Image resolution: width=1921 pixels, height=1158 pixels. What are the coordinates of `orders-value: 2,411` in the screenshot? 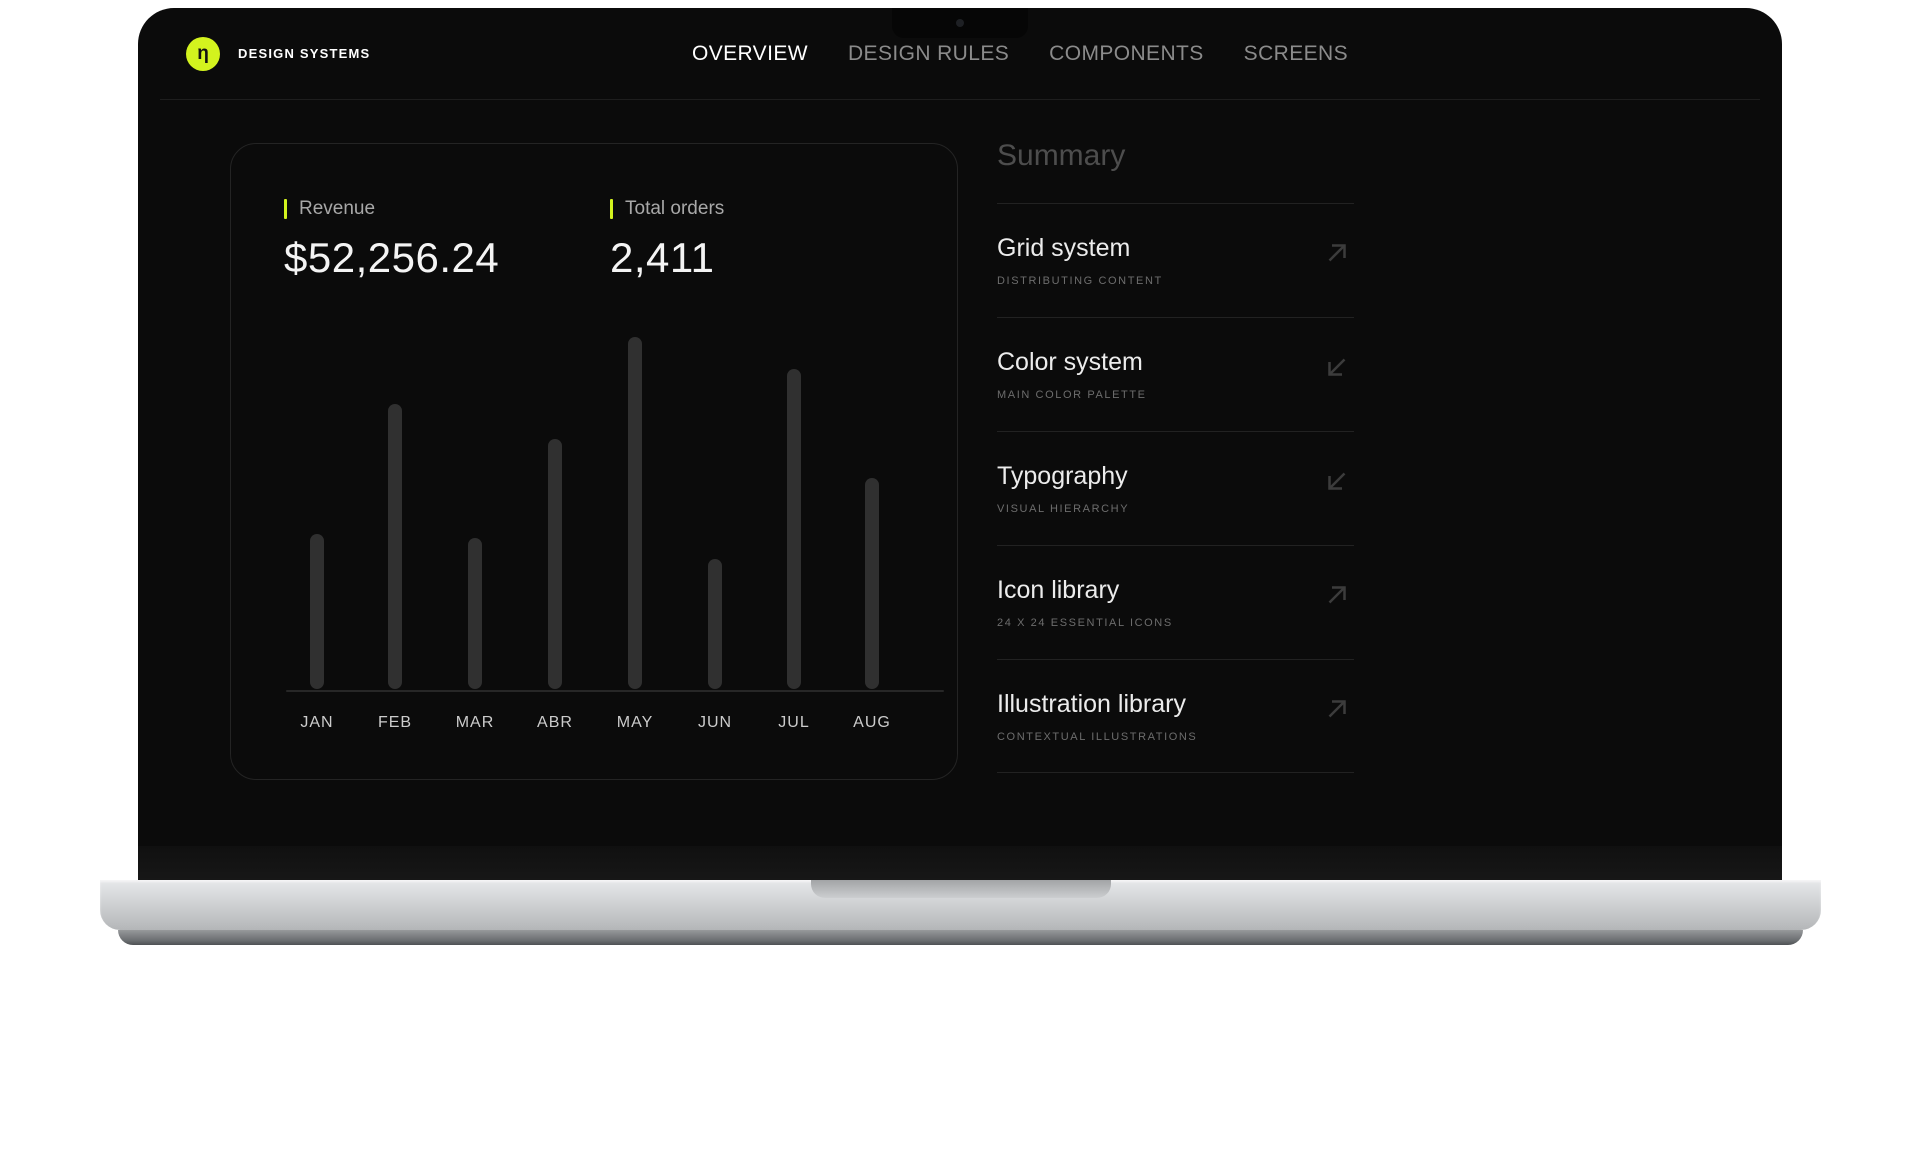 It's located at (662, 257).